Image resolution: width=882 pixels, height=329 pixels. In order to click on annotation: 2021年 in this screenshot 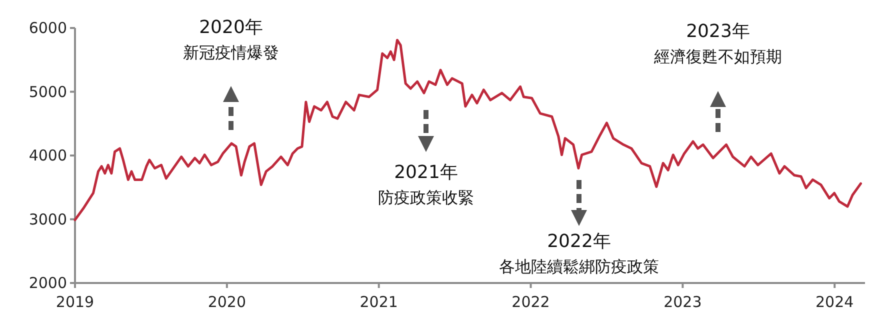, I will do `click(426, 172)`.